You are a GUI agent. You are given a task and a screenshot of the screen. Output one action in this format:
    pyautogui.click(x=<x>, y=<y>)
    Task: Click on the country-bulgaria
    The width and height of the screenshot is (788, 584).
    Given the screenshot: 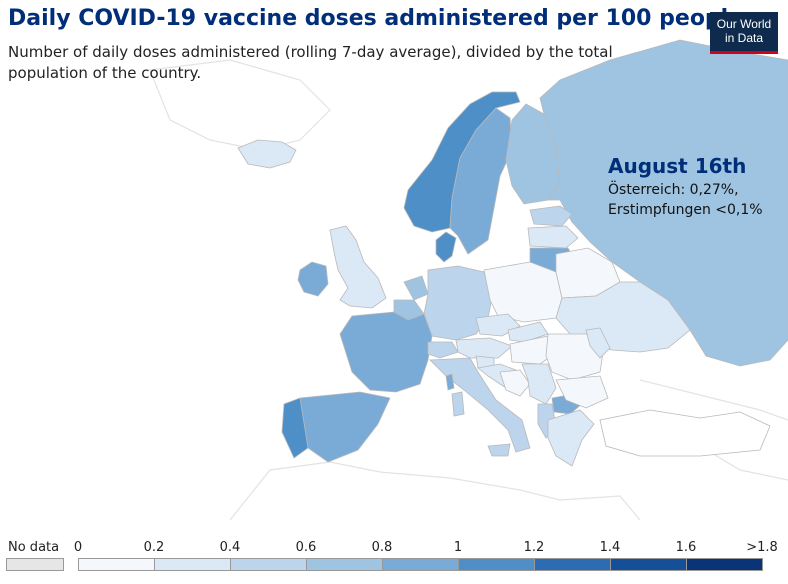 What is the action you would take?
    pyautogui.click(x=582, y=392)
    